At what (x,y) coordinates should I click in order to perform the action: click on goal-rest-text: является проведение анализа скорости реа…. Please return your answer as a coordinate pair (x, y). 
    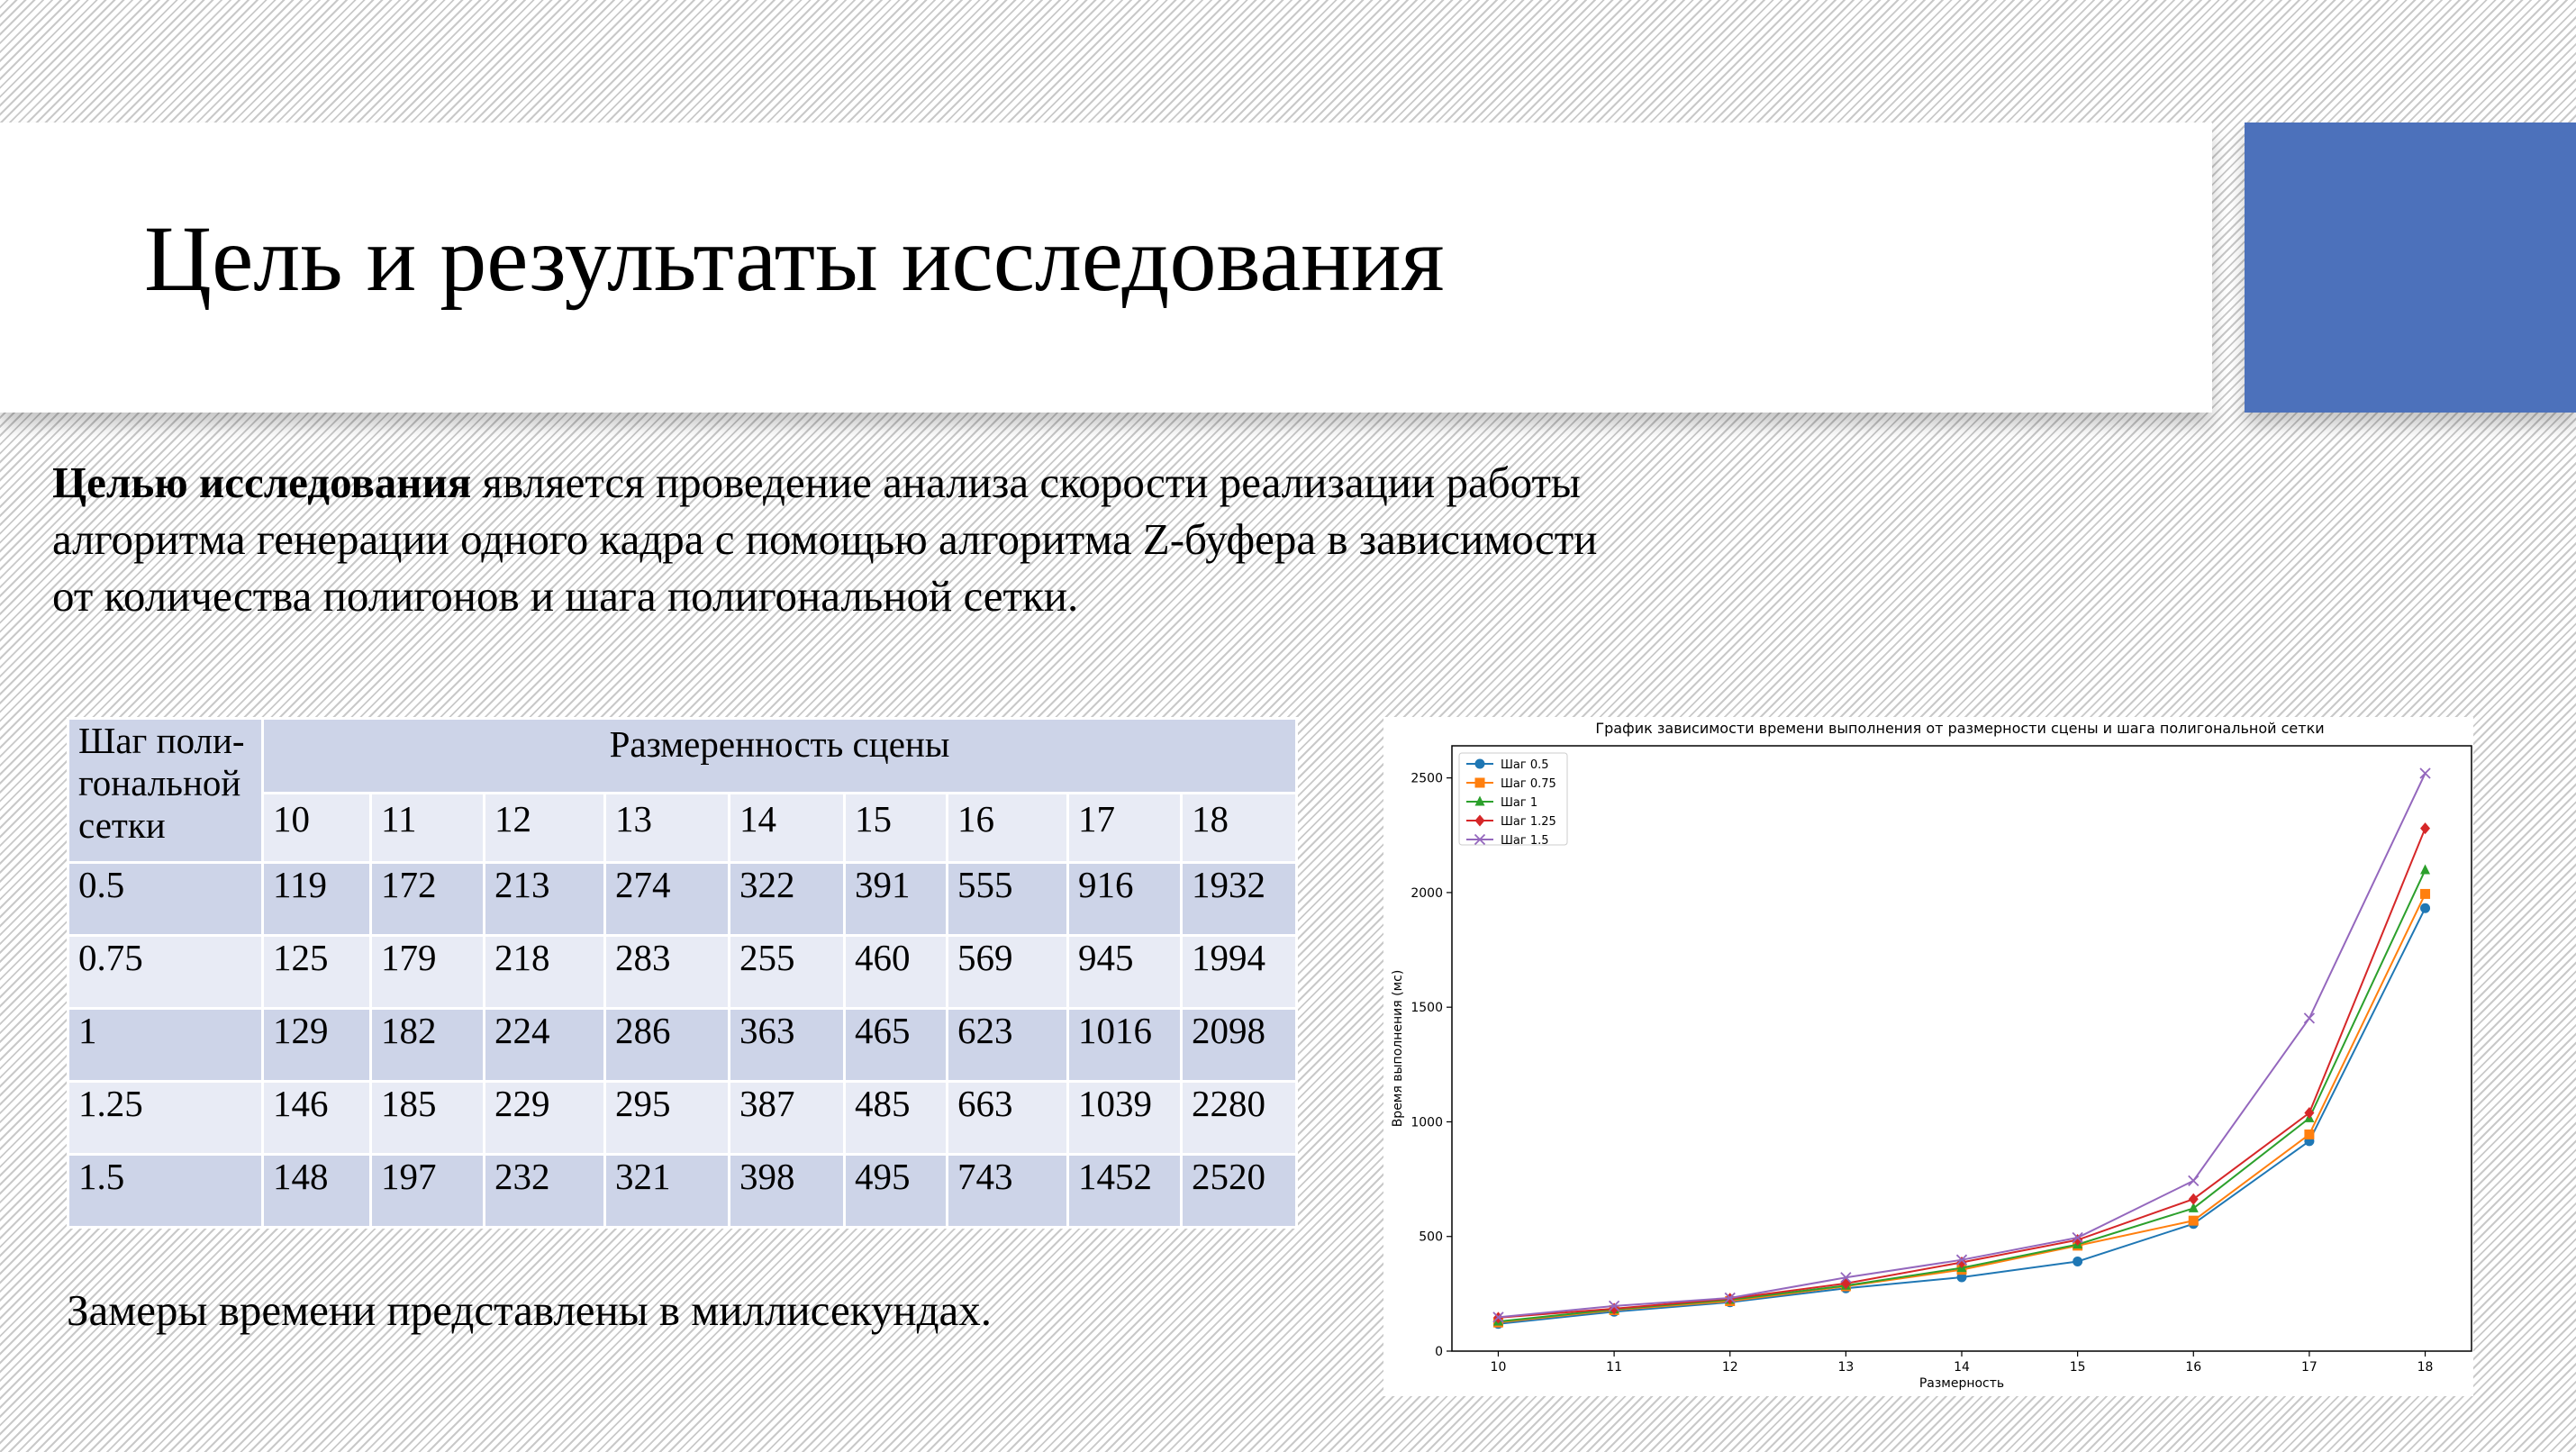
    Looking at the image, I should click on (825, 539).